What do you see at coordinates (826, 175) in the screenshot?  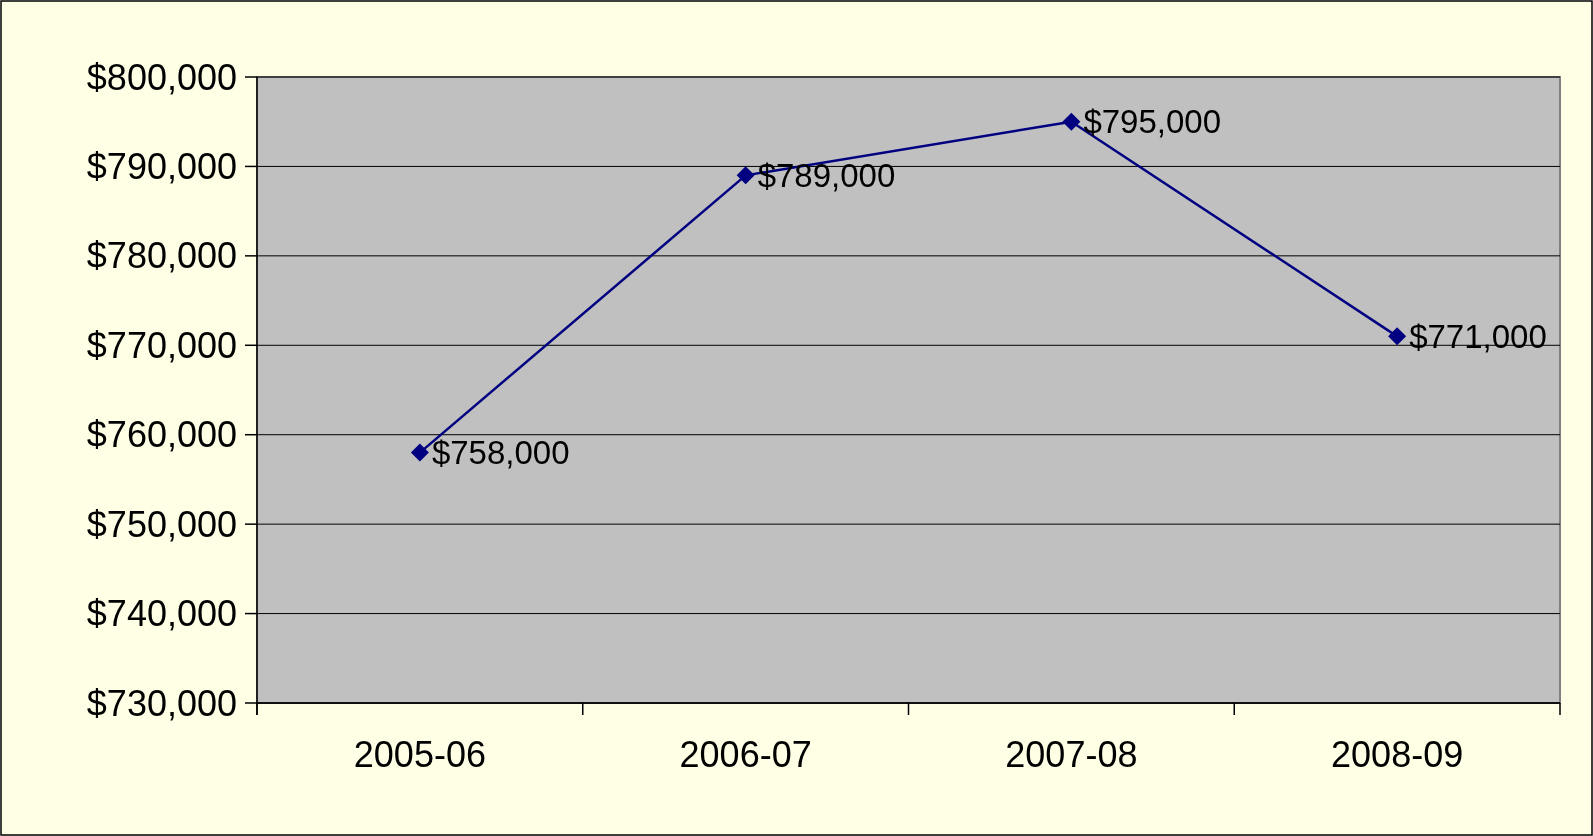 I see `data-label: $789,000` at bounding box center [826, 175].